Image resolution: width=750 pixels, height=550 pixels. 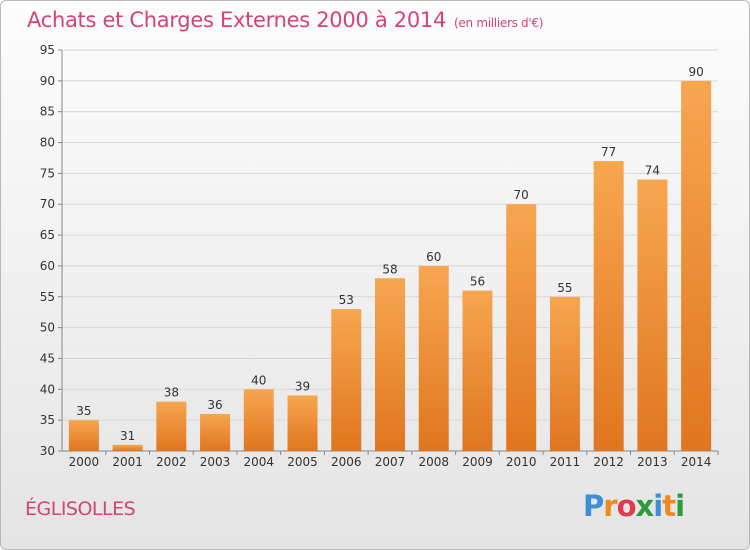 What do you see at coordinates (608, 462) in the screenshot?
I see `x-tick-label: 2012` at bounding box center [608, 462].